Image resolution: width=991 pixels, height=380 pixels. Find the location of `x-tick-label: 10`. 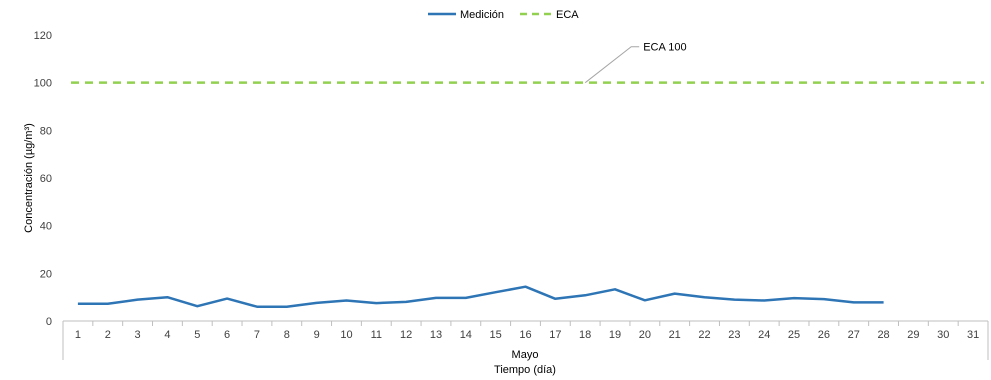

x-tick-label: 10 is located at coordinates (346, 335).